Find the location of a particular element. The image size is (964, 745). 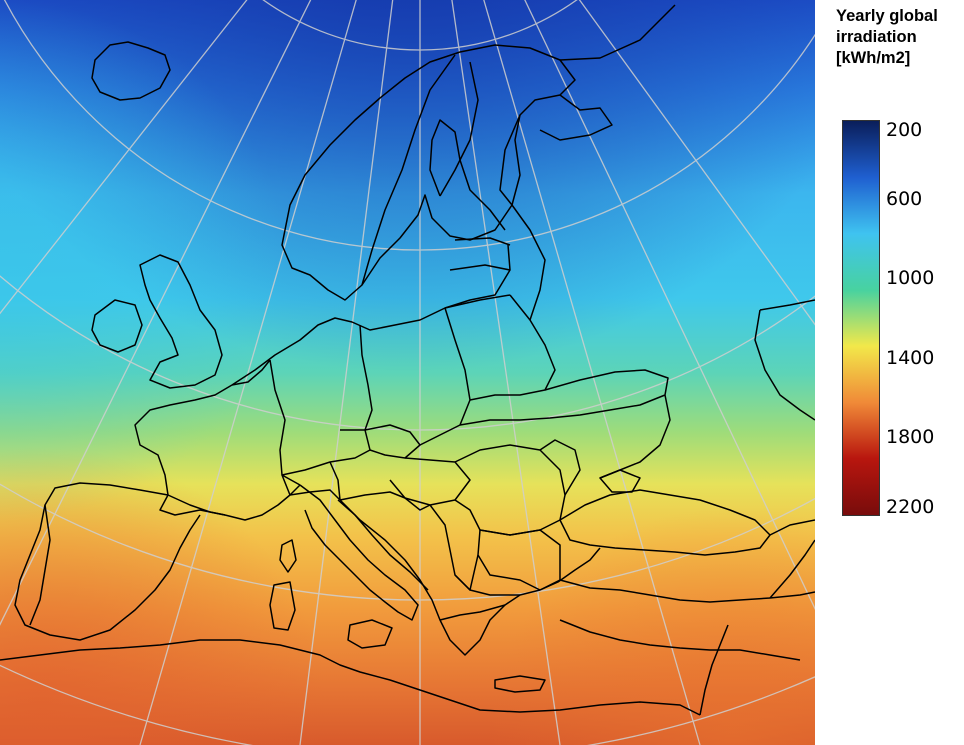

kola-coast is located at coordinates (607, 72).